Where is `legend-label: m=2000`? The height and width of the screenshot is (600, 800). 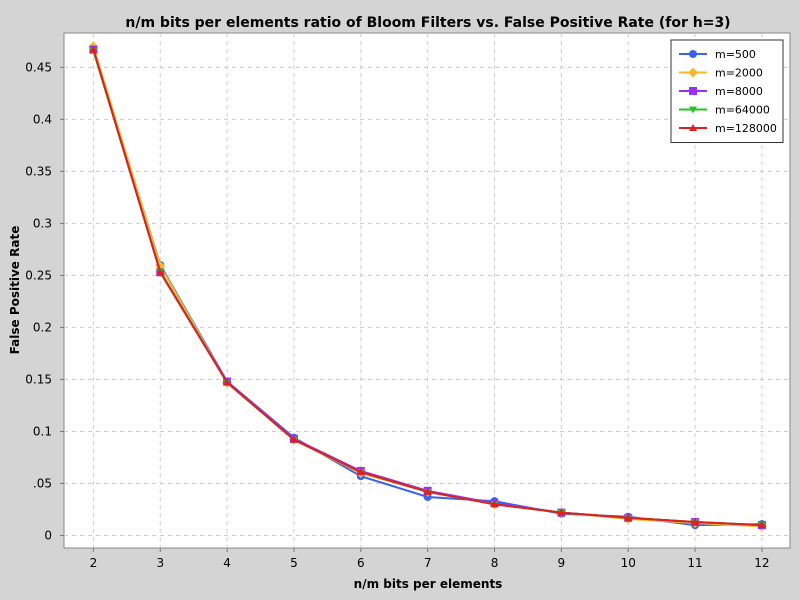 legend-label: m=2000 is located at coordinates (739, 73).